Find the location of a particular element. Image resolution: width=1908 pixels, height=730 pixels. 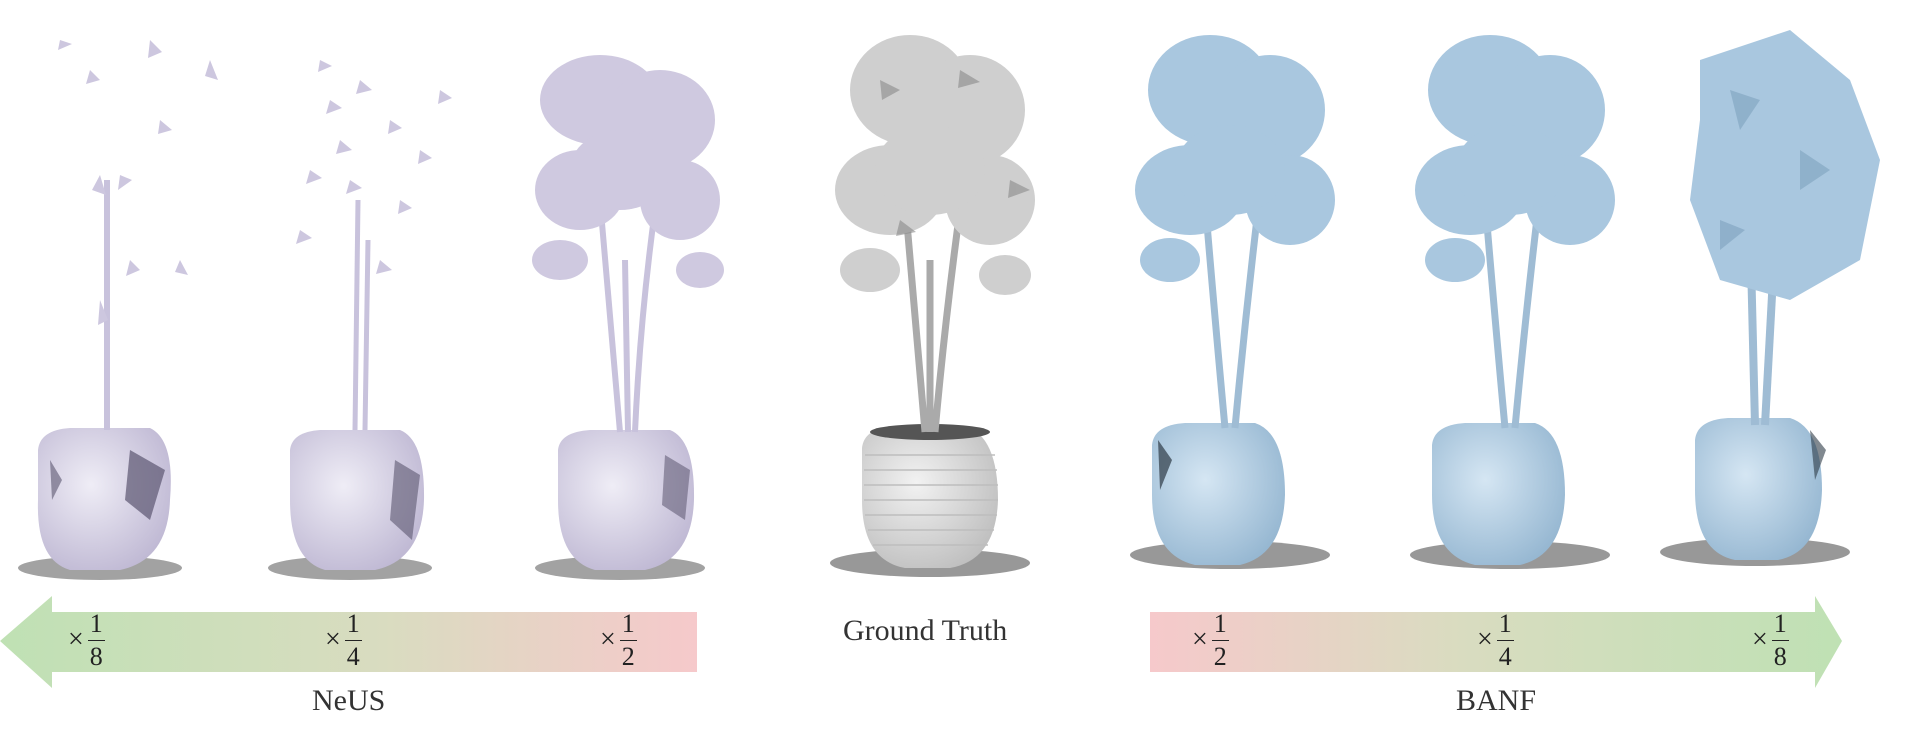

banf-scale-arrow is located at coordinates (1496, 642).